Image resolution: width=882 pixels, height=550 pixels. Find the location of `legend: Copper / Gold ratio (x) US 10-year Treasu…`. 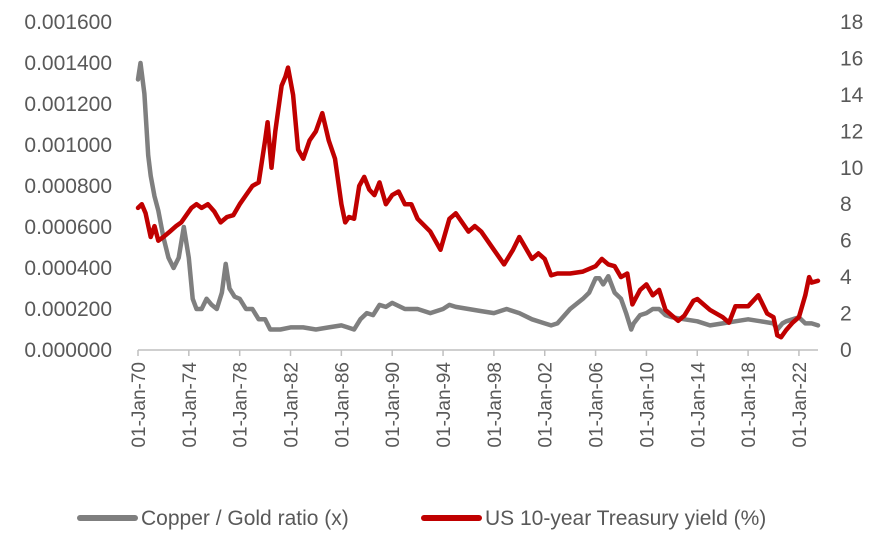

legend: Copper / Gold ratio (x) US 10-year Treasu… is located at coordinates (421, 518).